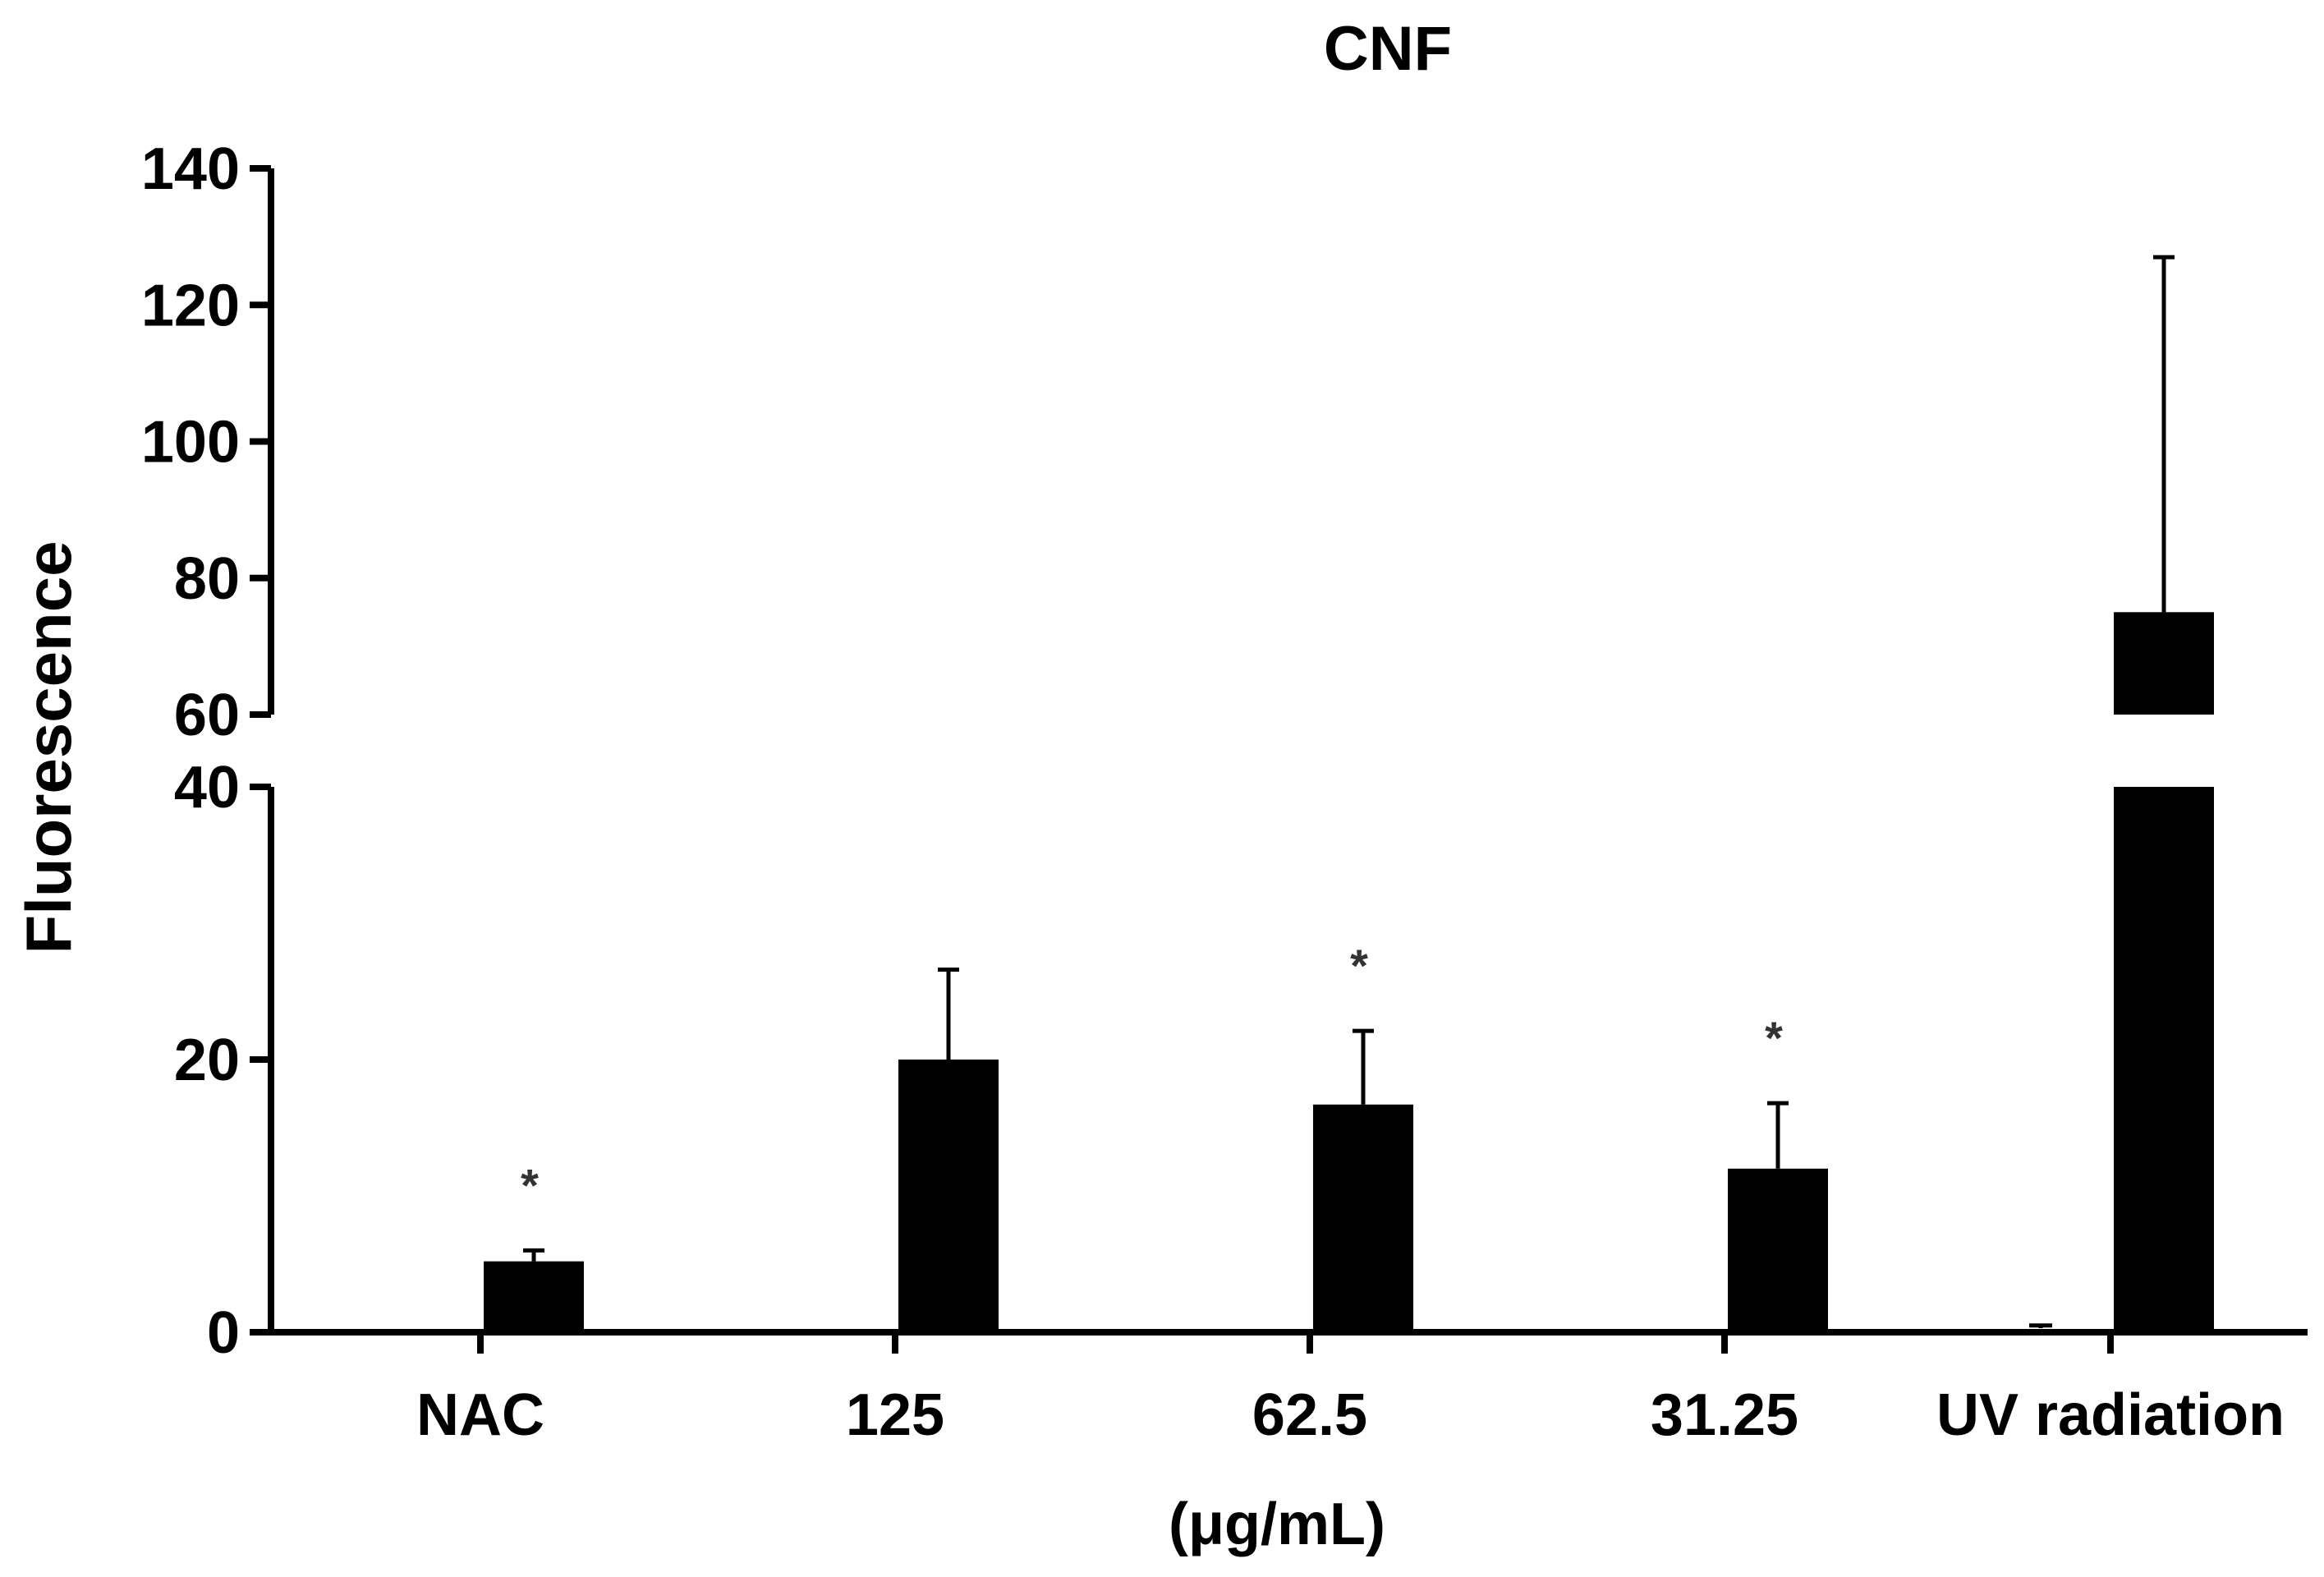 The height and width of the screenshot is (1577, 2324). Describe the element at coordinates (190, 169) in the screenshot. I see `y-tick-label: 140` at that location.